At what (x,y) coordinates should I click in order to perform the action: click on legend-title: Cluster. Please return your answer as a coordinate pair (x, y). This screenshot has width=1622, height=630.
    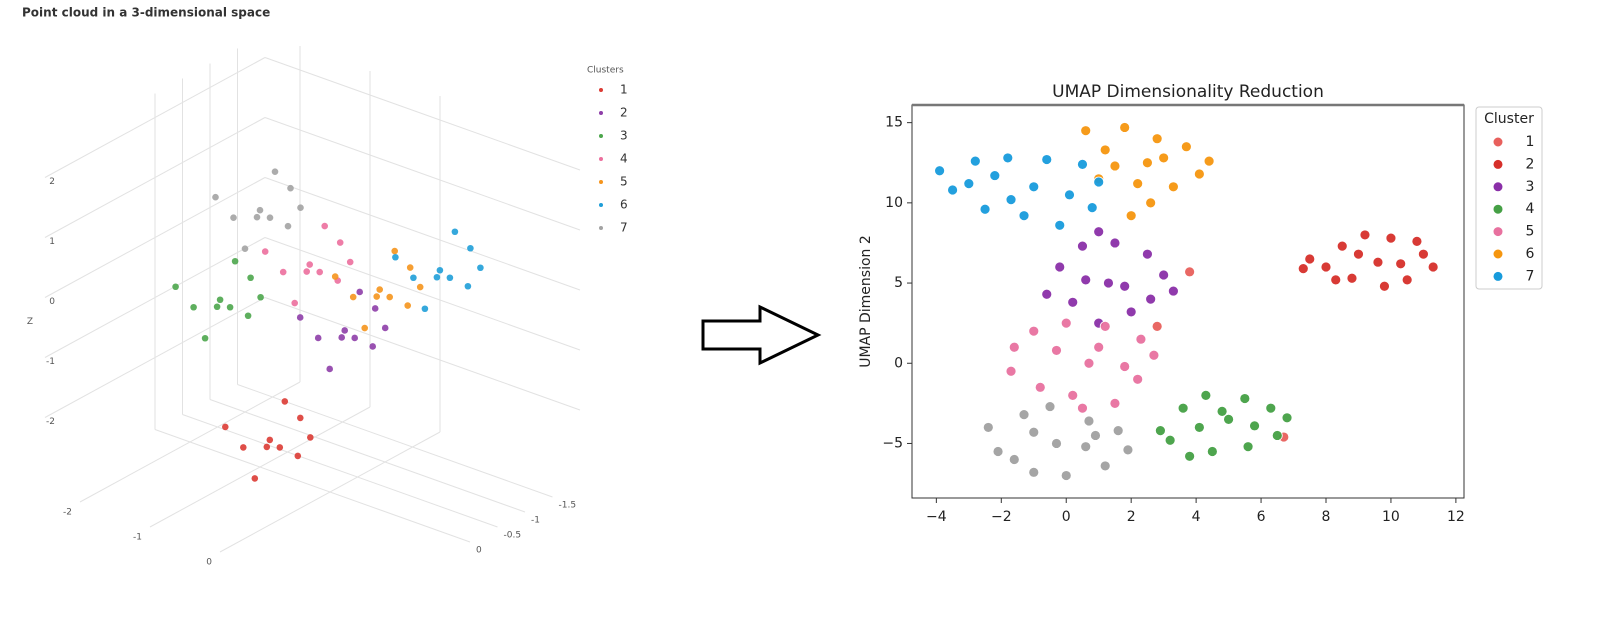
    Looking at the image, I should click on (1509, 119).